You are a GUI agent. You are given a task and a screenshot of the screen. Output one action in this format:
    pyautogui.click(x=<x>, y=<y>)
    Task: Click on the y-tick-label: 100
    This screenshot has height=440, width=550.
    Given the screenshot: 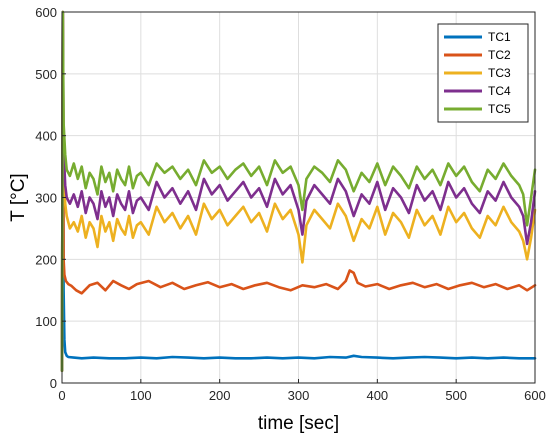 What is the action you would take?
    pyautogui.click(x=46, y=321)
    